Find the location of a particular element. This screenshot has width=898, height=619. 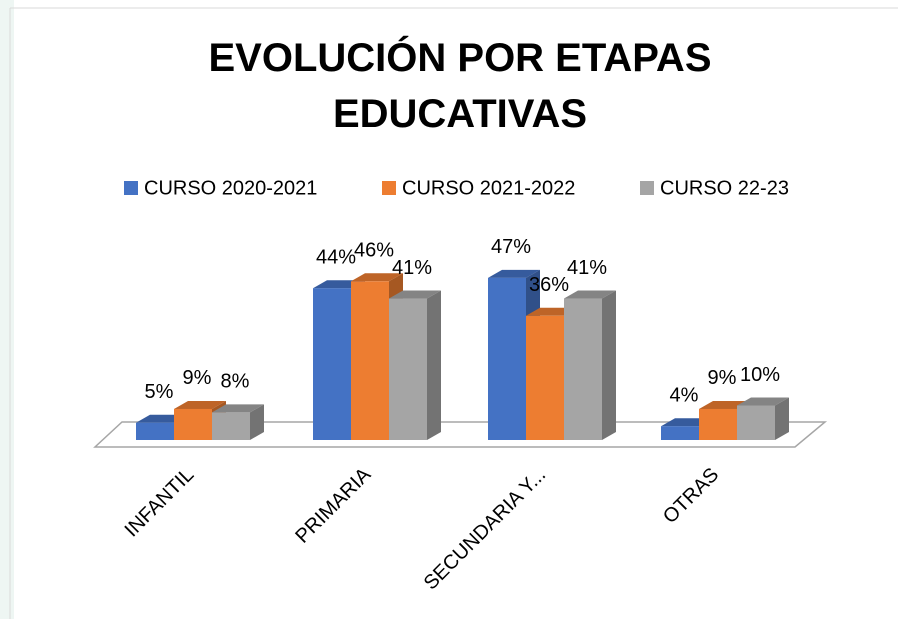

legend-label: CURSO 2020-2021 is located at coordinates (230, 188).